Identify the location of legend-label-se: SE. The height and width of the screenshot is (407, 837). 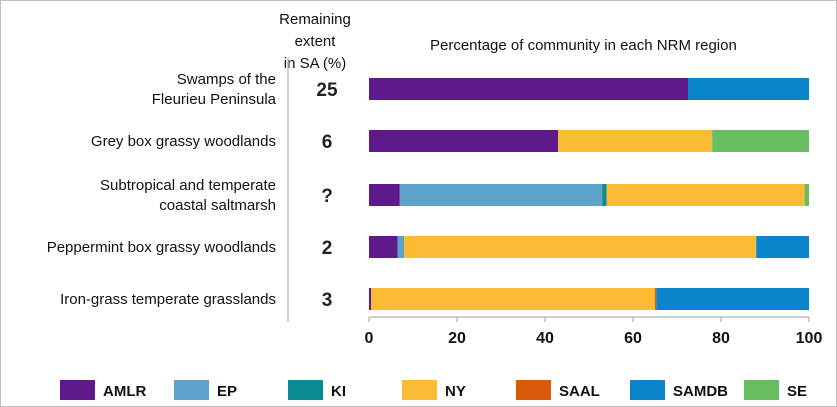
(797, 391).